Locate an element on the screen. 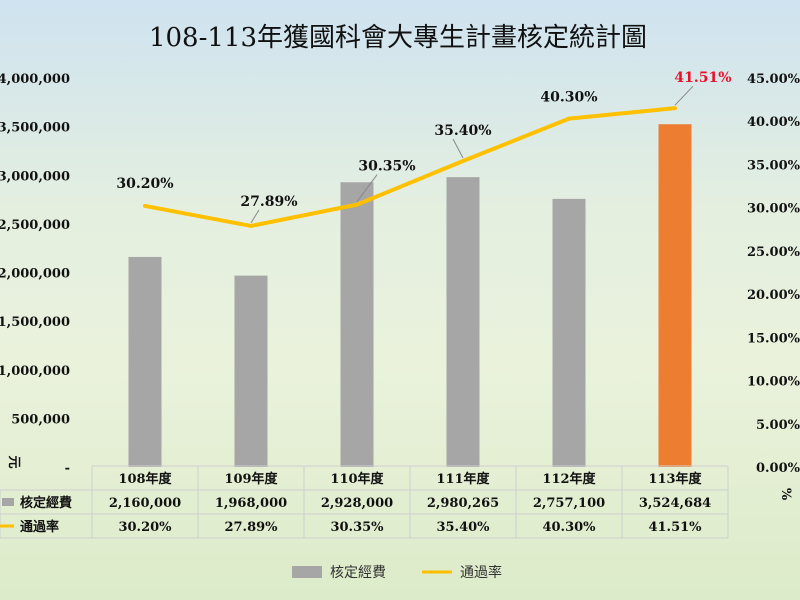 The image size is (800, 600). table-line-value: 35.40% is located at coordinates (463, 527).